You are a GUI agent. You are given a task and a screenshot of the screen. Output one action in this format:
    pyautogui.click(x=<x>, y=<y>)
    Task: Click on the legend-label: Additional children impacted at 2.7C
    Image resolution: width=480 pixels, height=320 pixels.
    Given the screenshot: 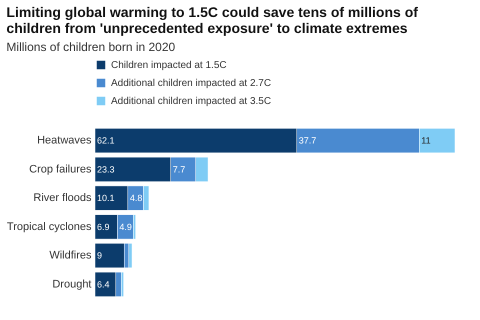 What is the action you would take?
    pyautogui.click(x=191, y=83)
    